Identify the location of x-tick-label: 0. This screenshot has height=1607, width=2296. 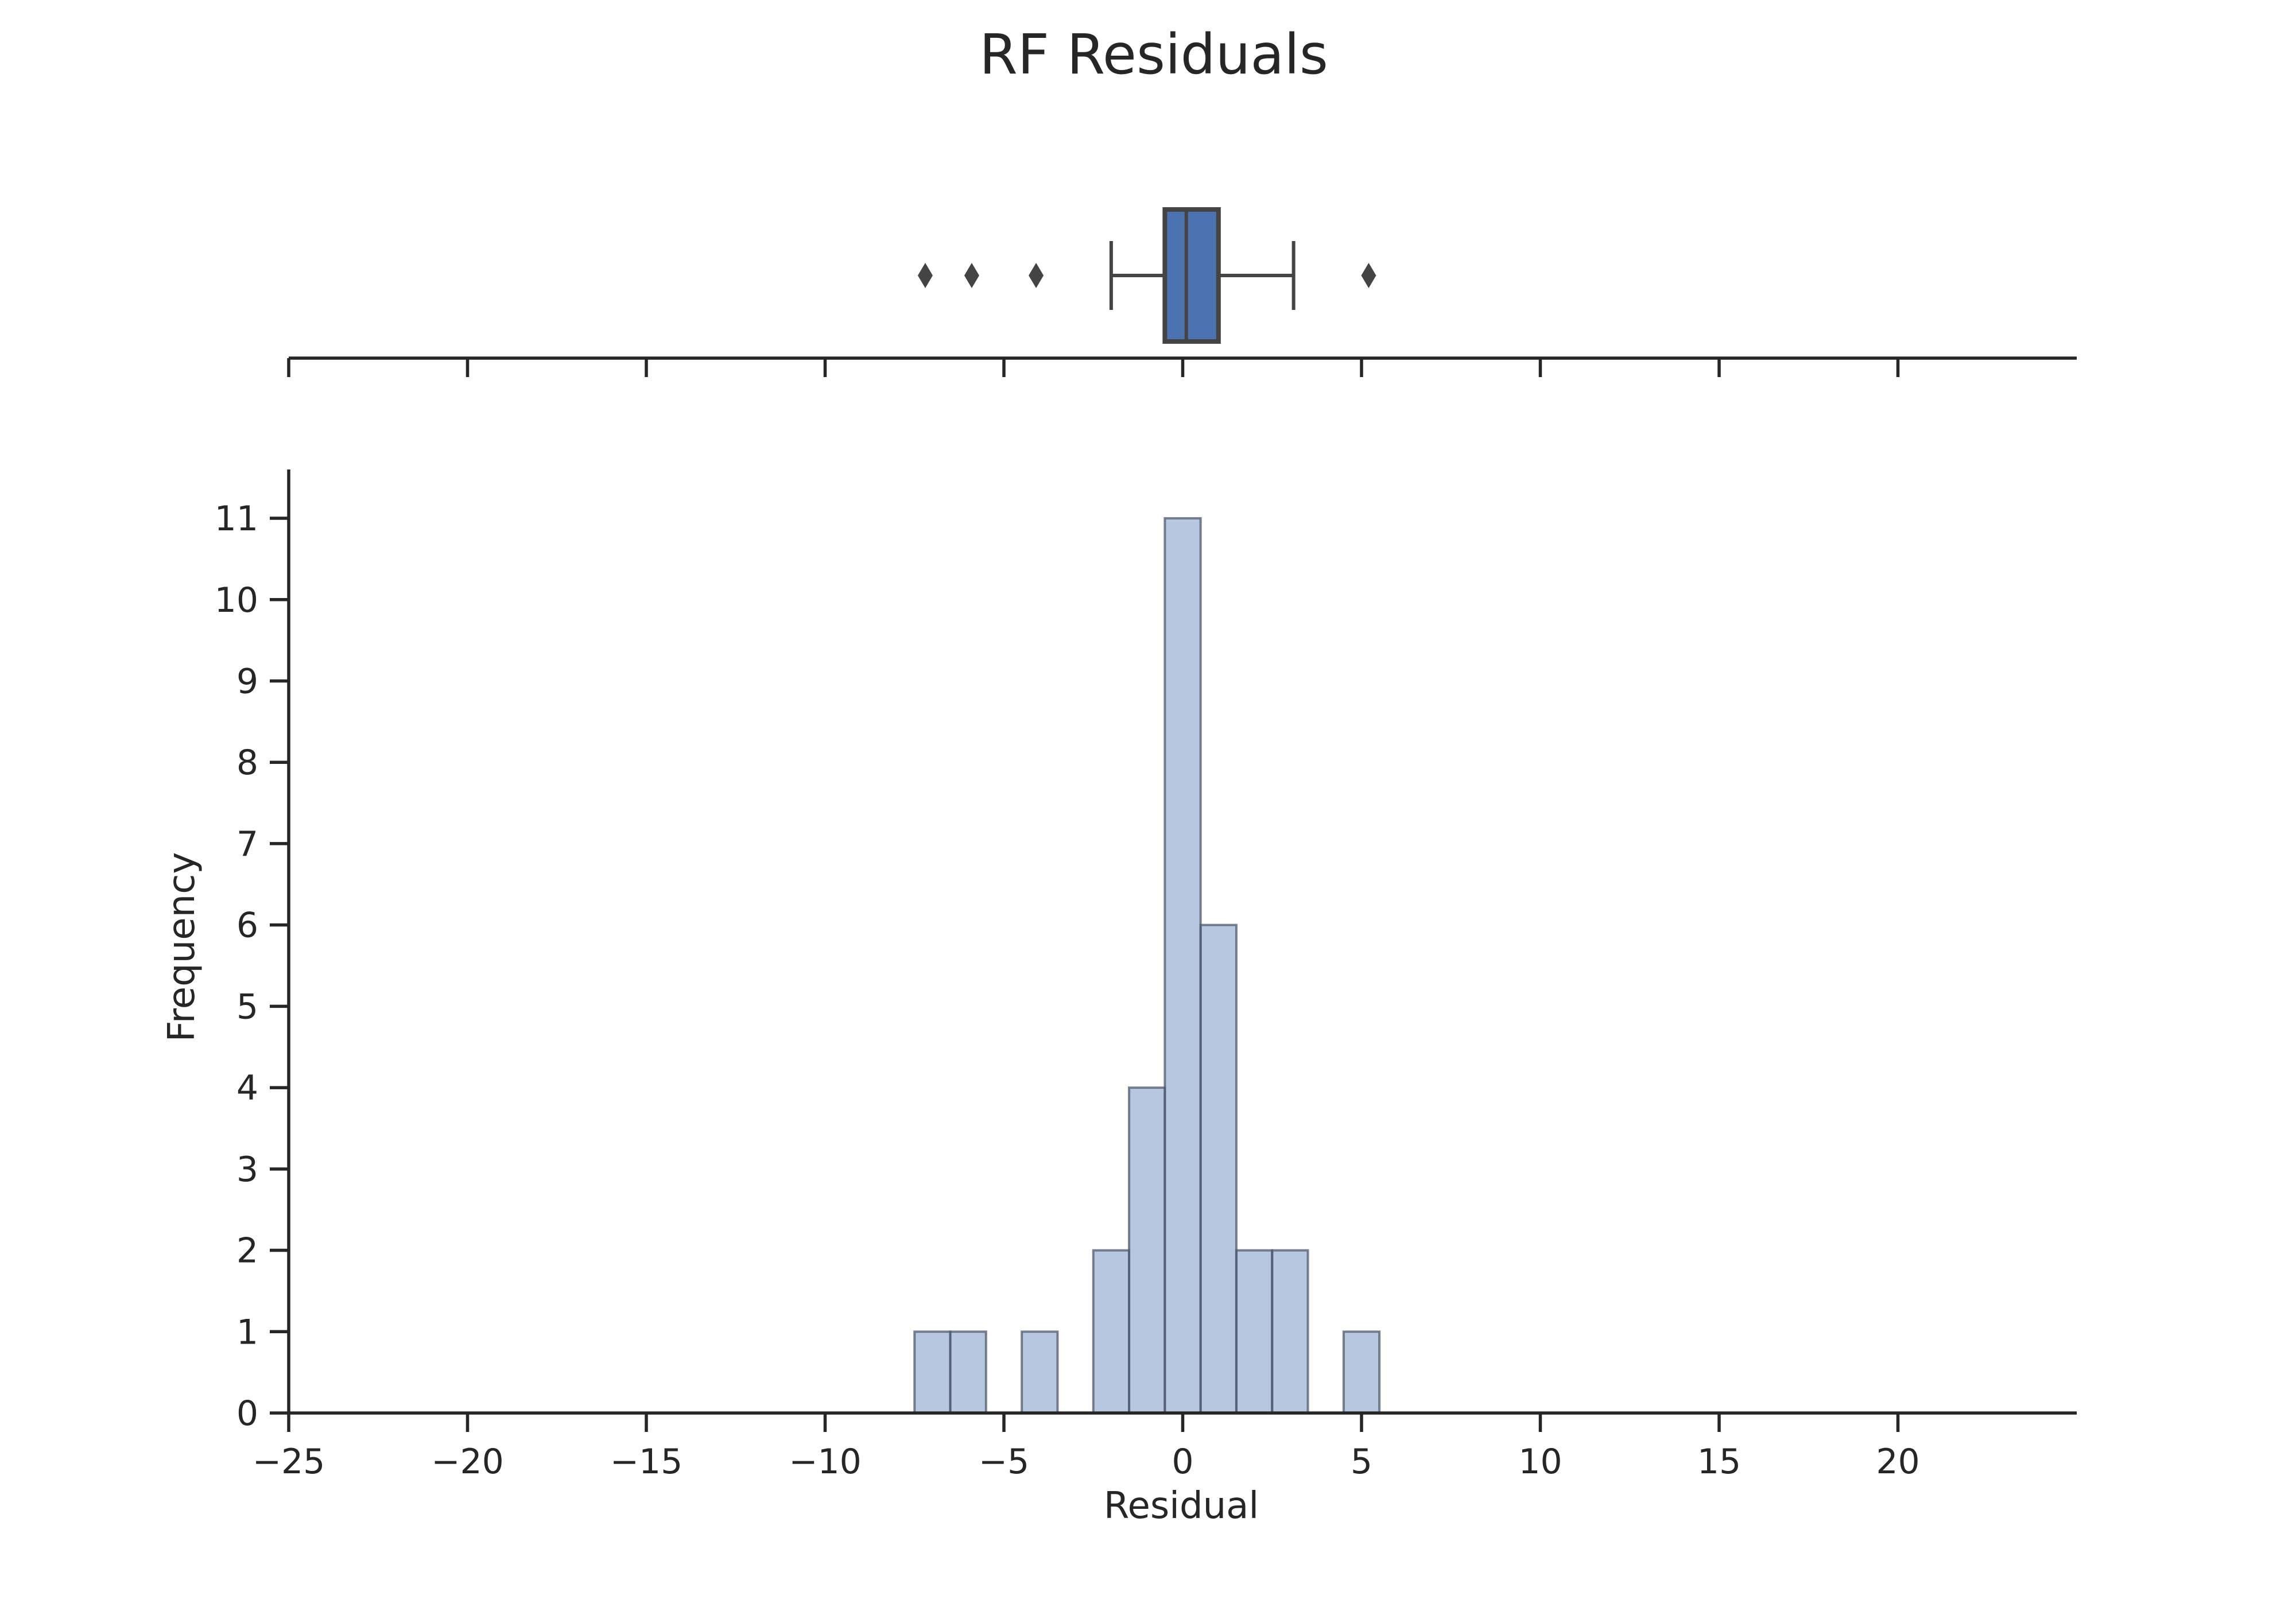
(1182, 1462).